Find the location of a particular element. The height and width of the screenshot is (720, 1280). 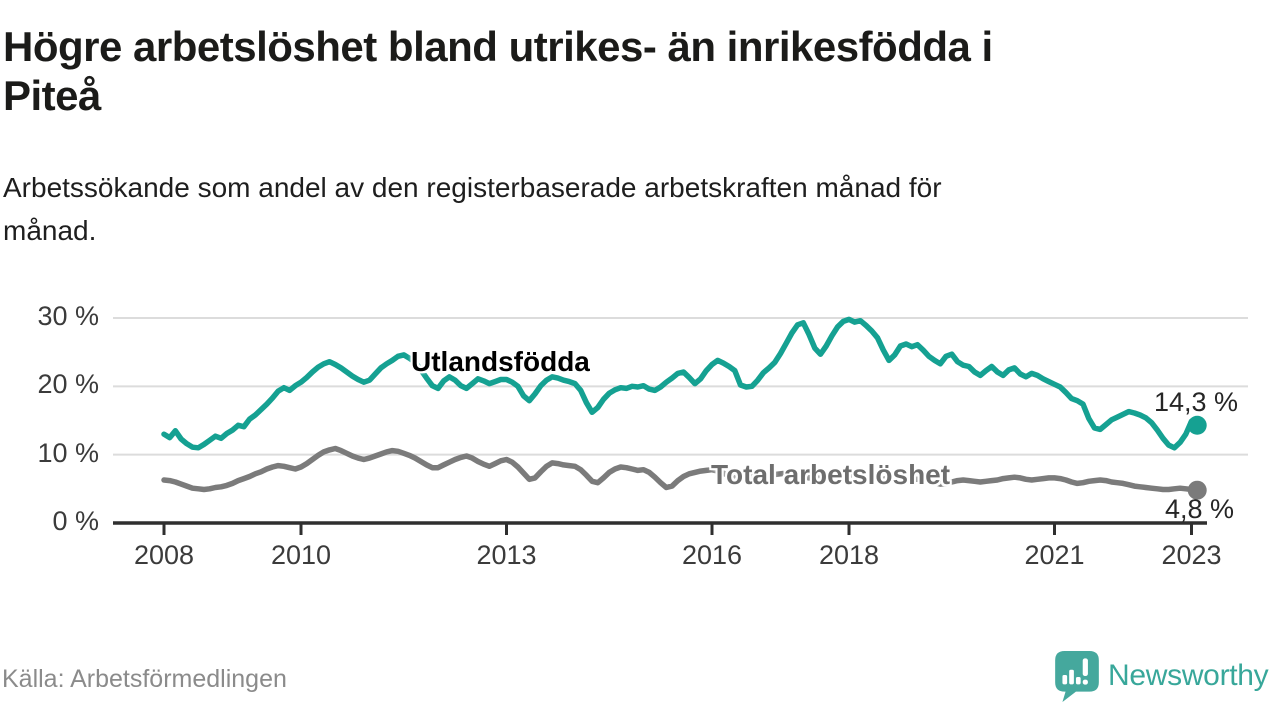

y-tick-label: 10 % is located at coordinates (68, 452).